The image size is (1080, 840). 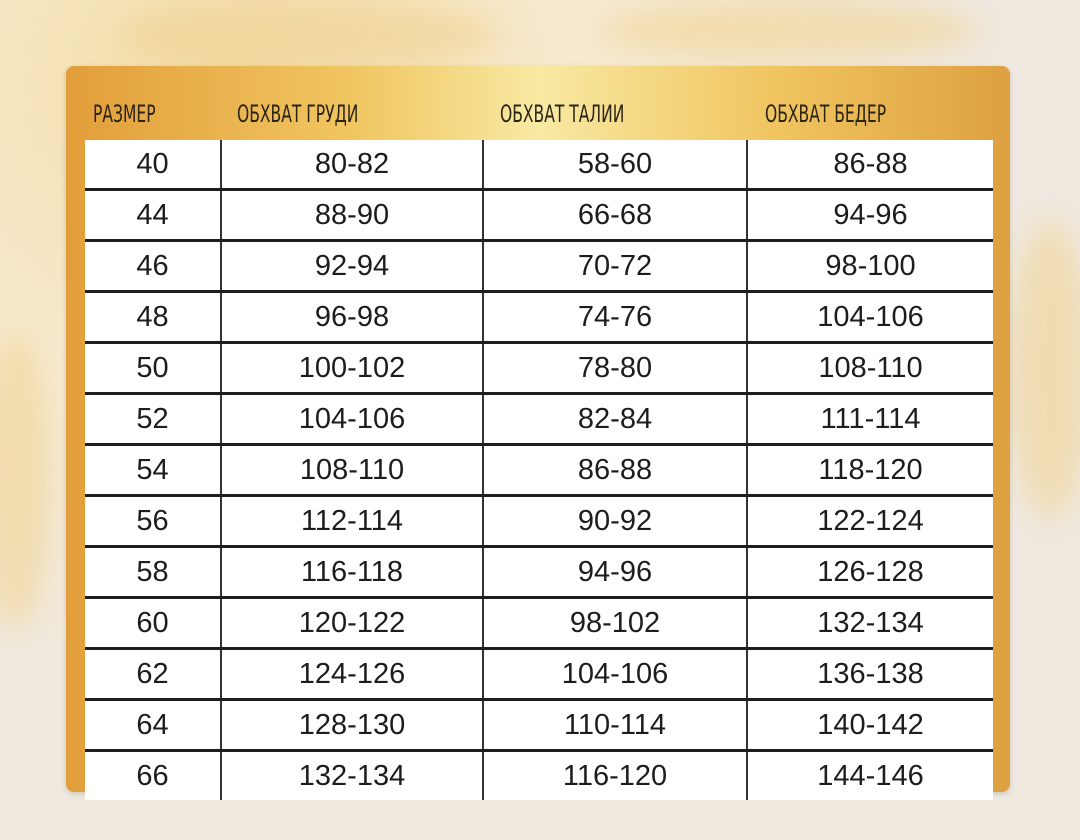 What do you see at coordinates (614, 469) in the screenshot?
I see `waist-cell: 86-88` at bounding box center [614, 469].